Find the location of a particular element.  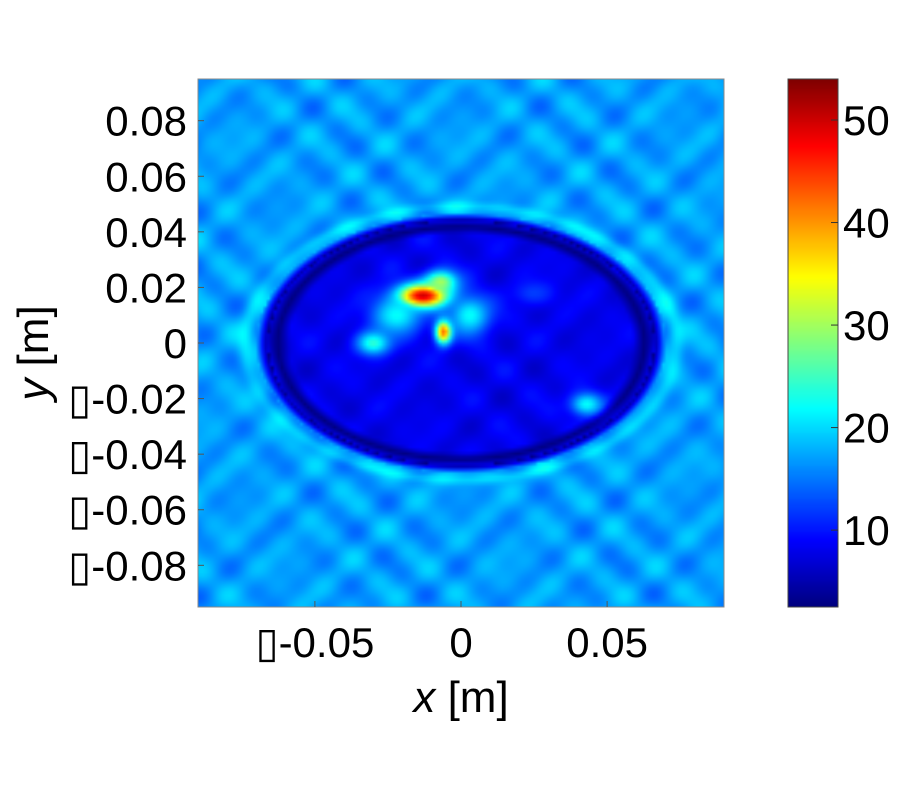

y-tick-label: ▯-0.06 is located at coordinates (127, 510).